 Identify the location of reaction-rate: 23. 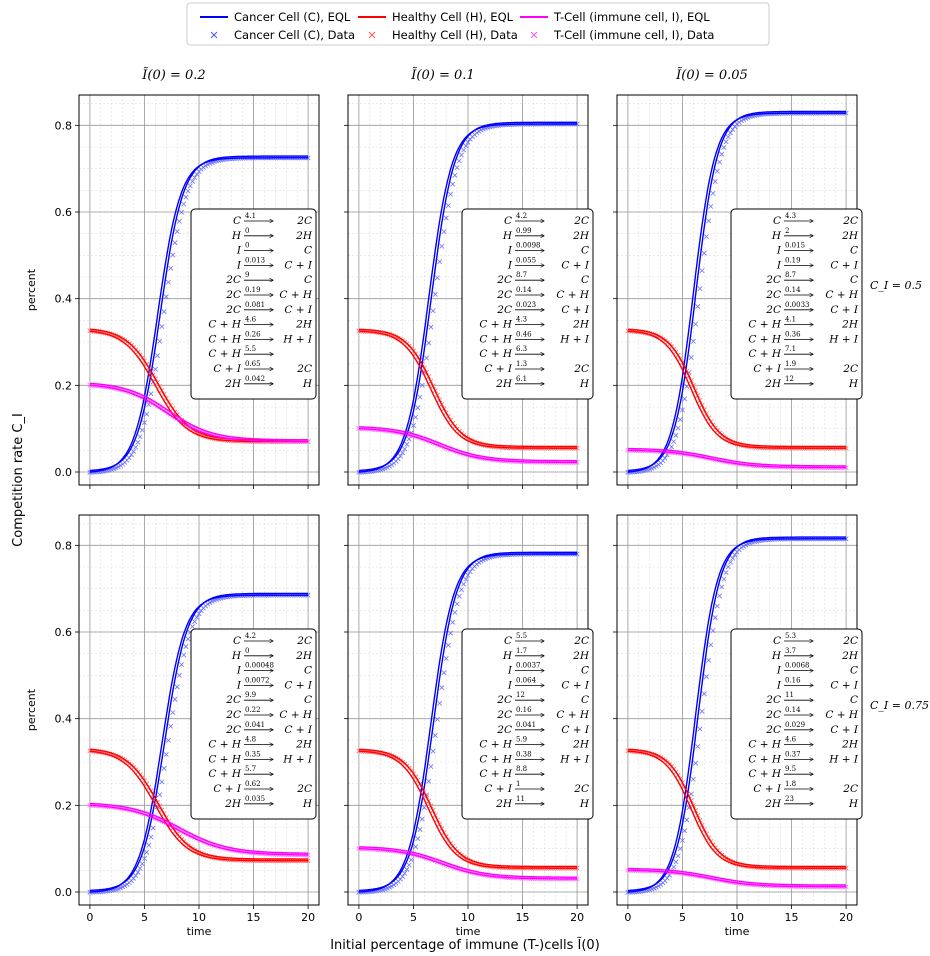
(789, 799).